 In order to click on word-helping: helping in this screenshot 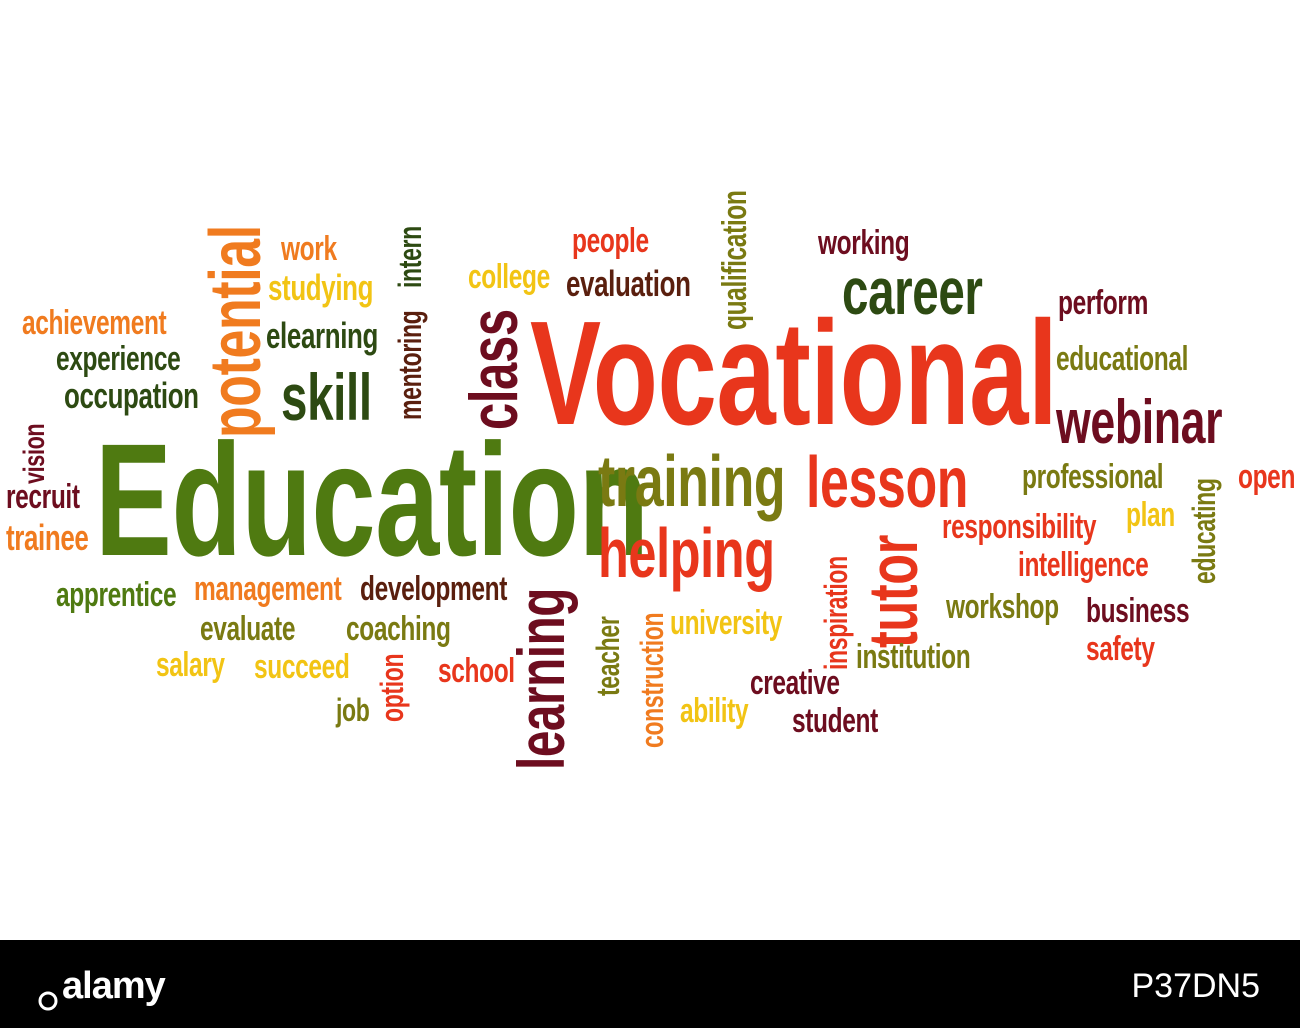, I will do `click(686, 553)`.